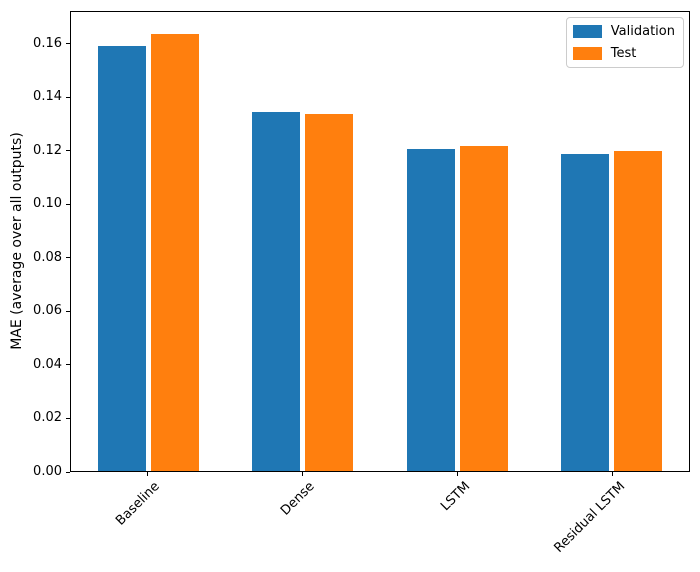 This screenshot has height=572, width=700. What do you see at coordinates (47, 471) in the screenshot?
I see `y-tick-label: 0.00` at bounding box center [47, 471].